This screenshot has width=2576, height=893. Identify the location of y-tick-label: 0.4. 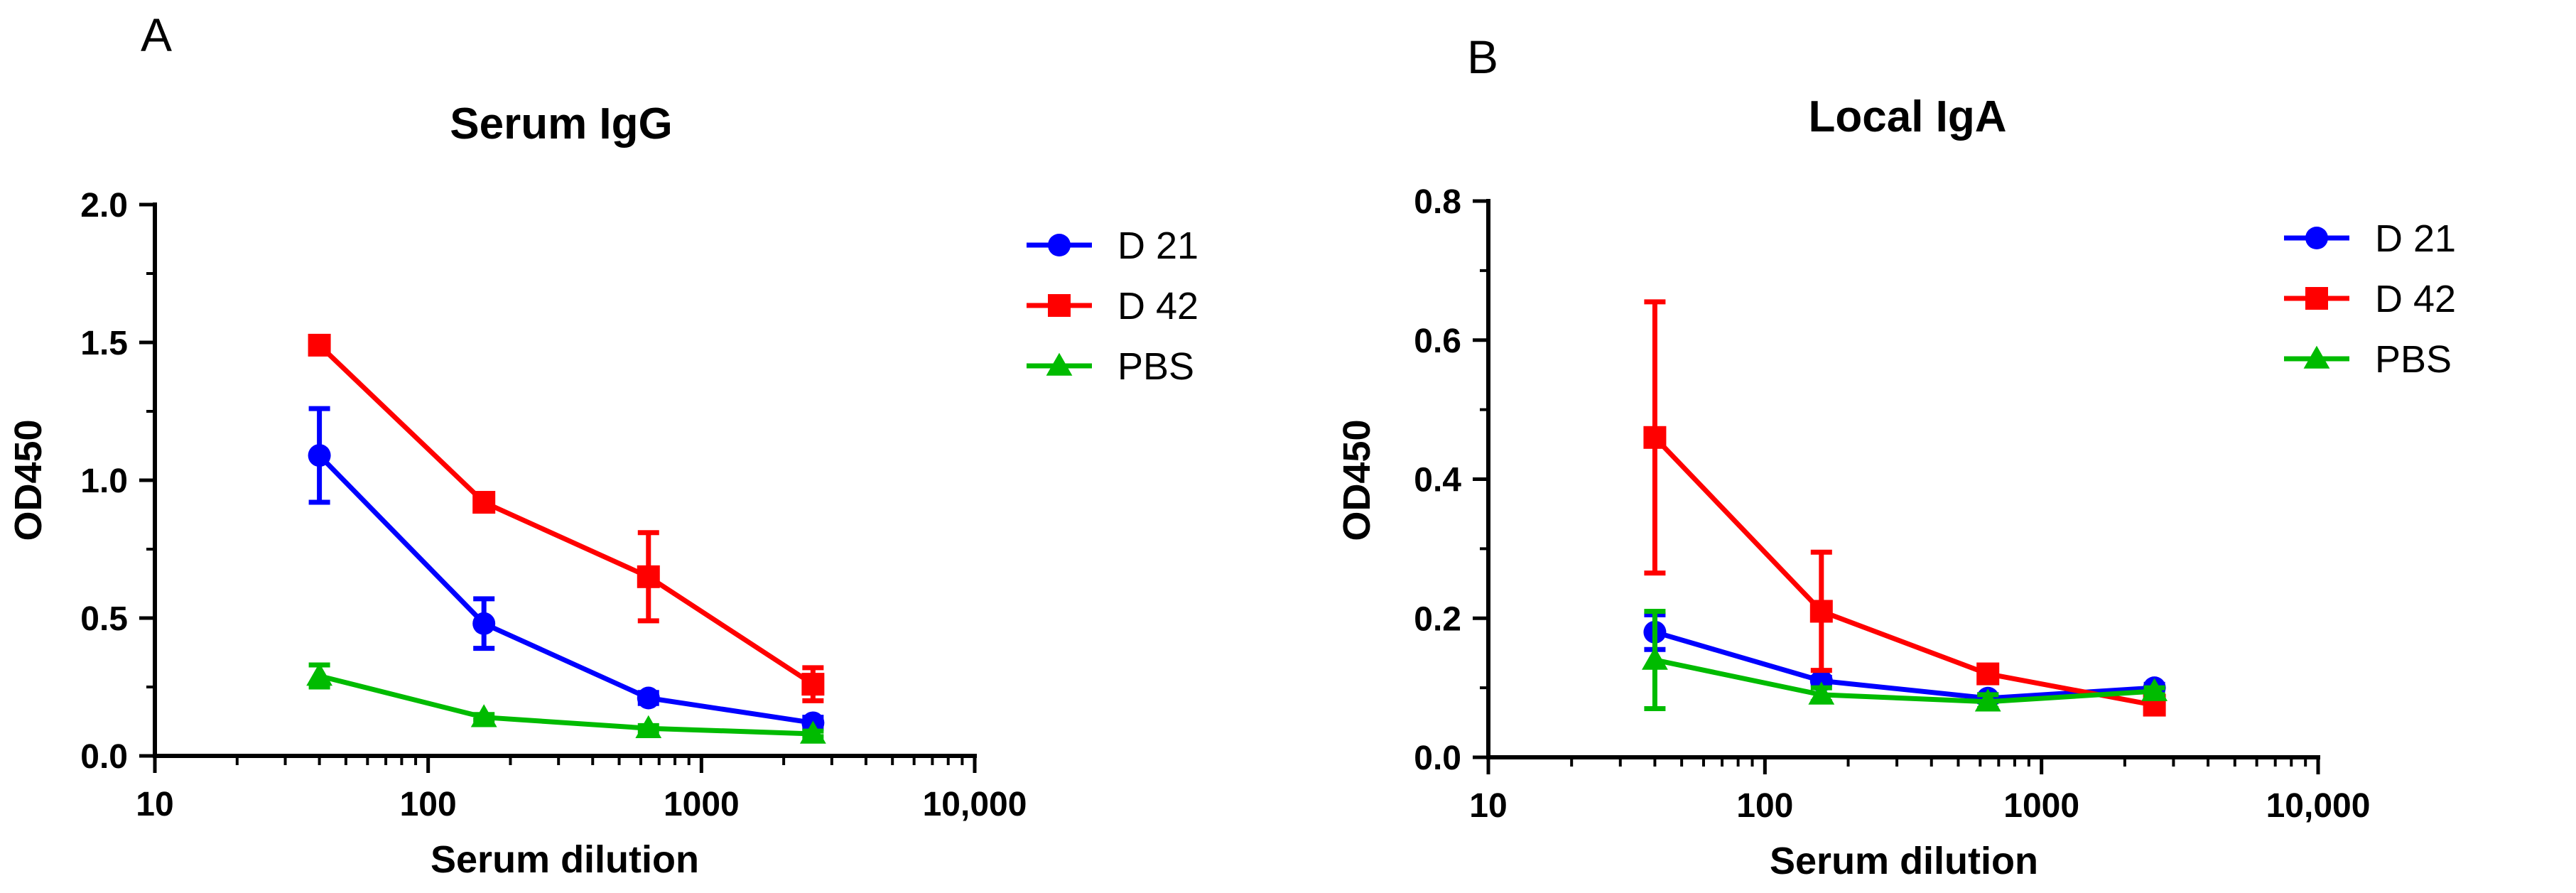
(1437, 481).